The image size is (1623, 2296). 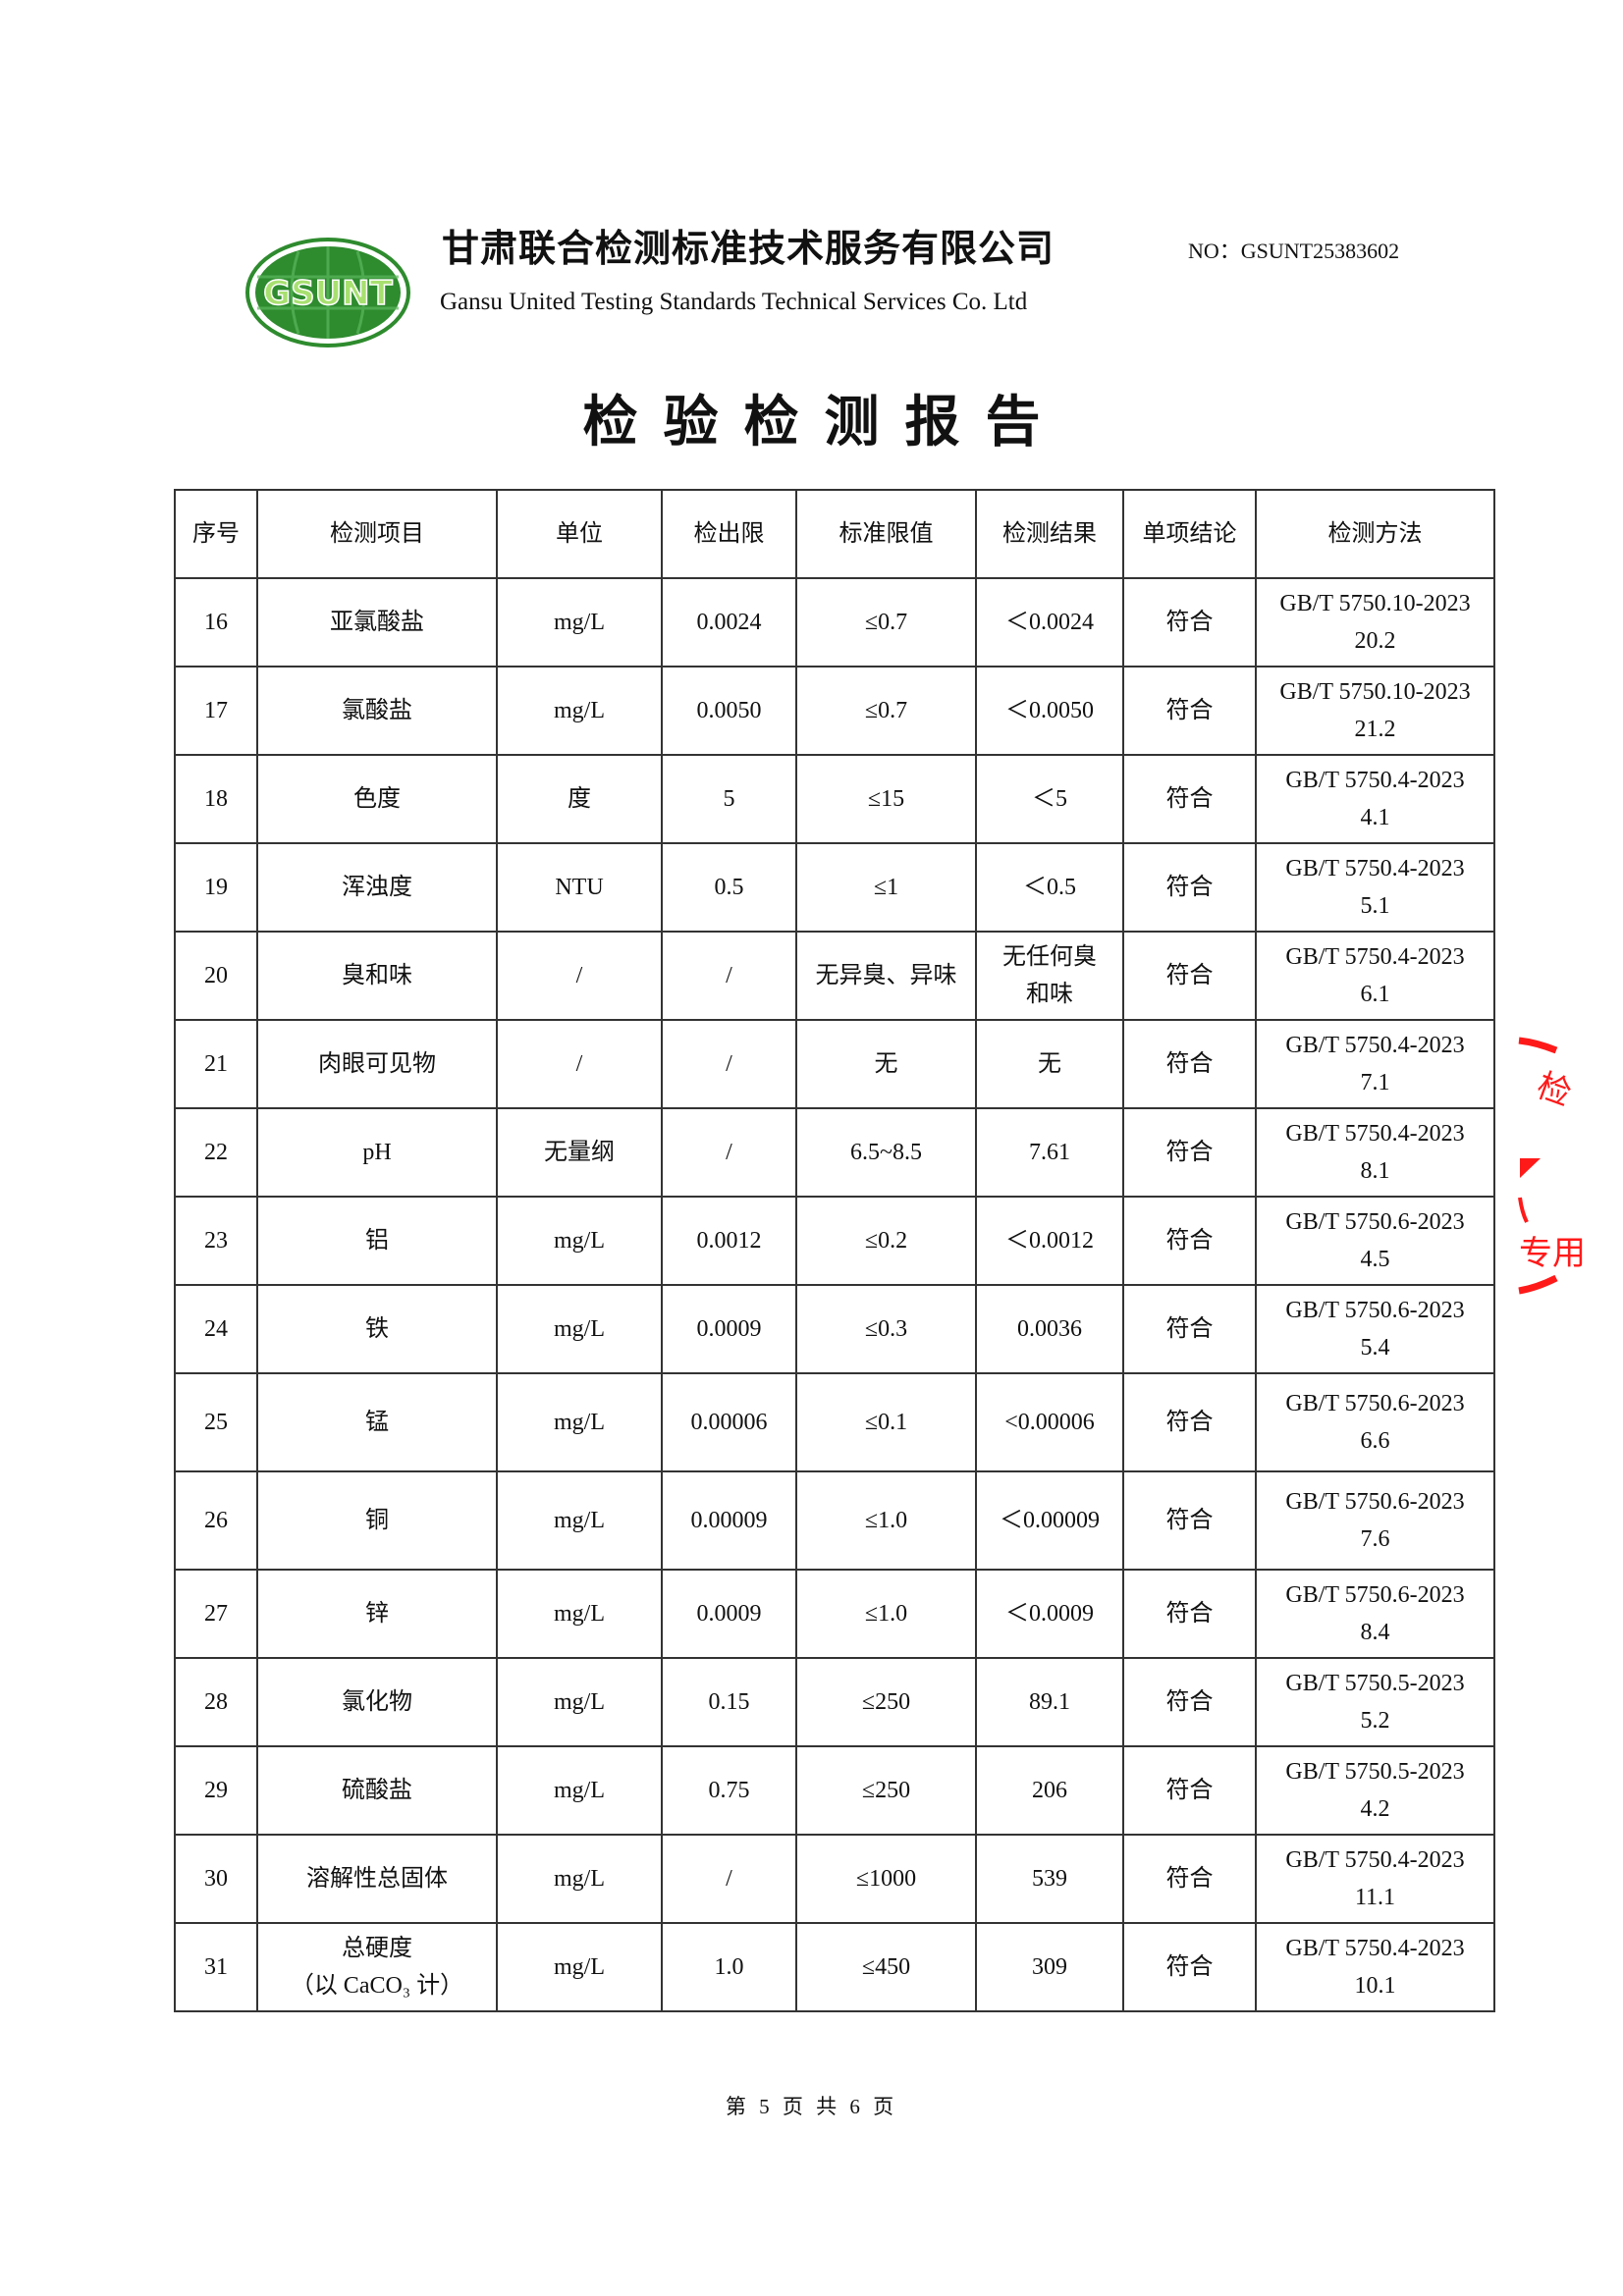 I want to click on standard-limit-cell: ≤0.1, so click(x=886, y=1422).